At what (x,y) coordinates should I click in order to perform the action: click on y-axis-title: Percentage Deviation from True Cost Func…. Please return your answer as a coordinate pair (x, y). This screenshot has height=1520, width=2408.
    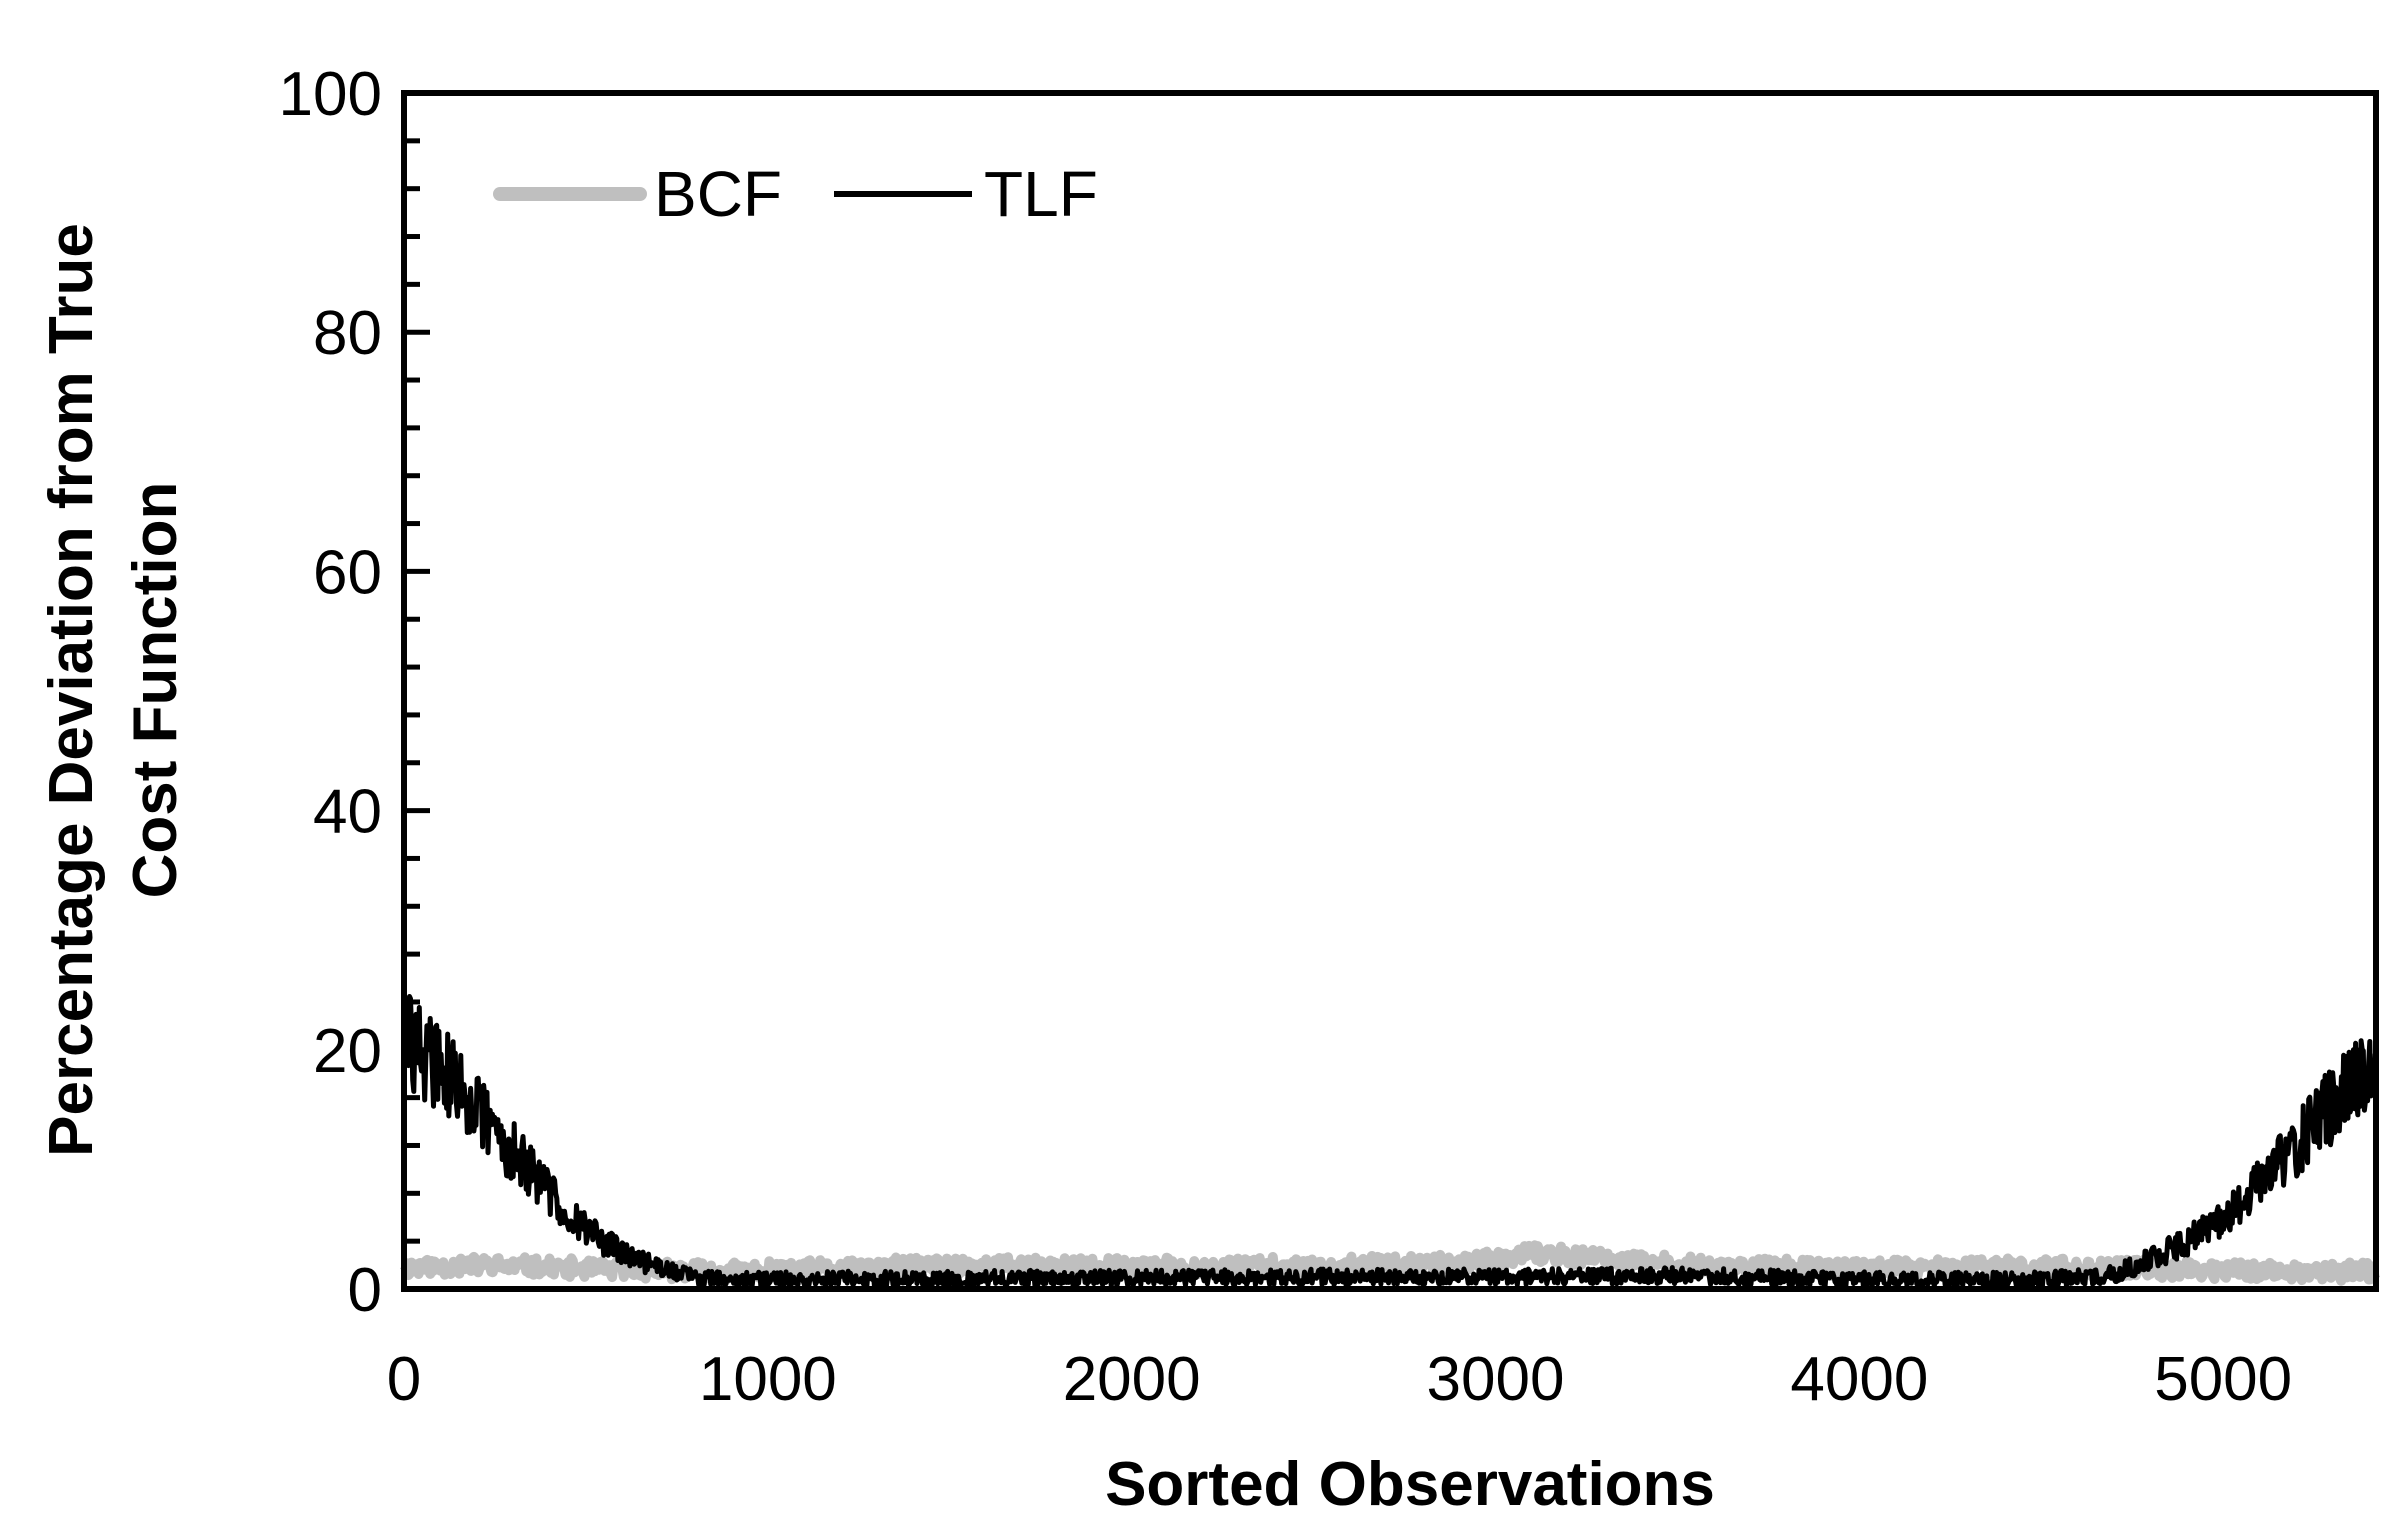
    Looking at the image, I should click on (113, 690).